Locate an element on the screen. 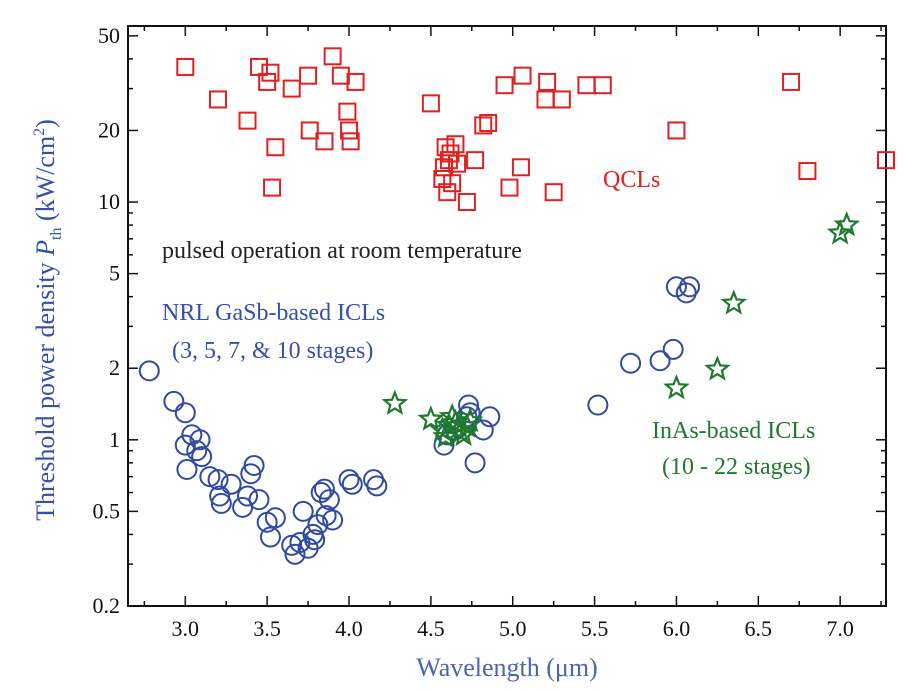  x-tick-label: 3.5 is located at coordinates (267, 628).